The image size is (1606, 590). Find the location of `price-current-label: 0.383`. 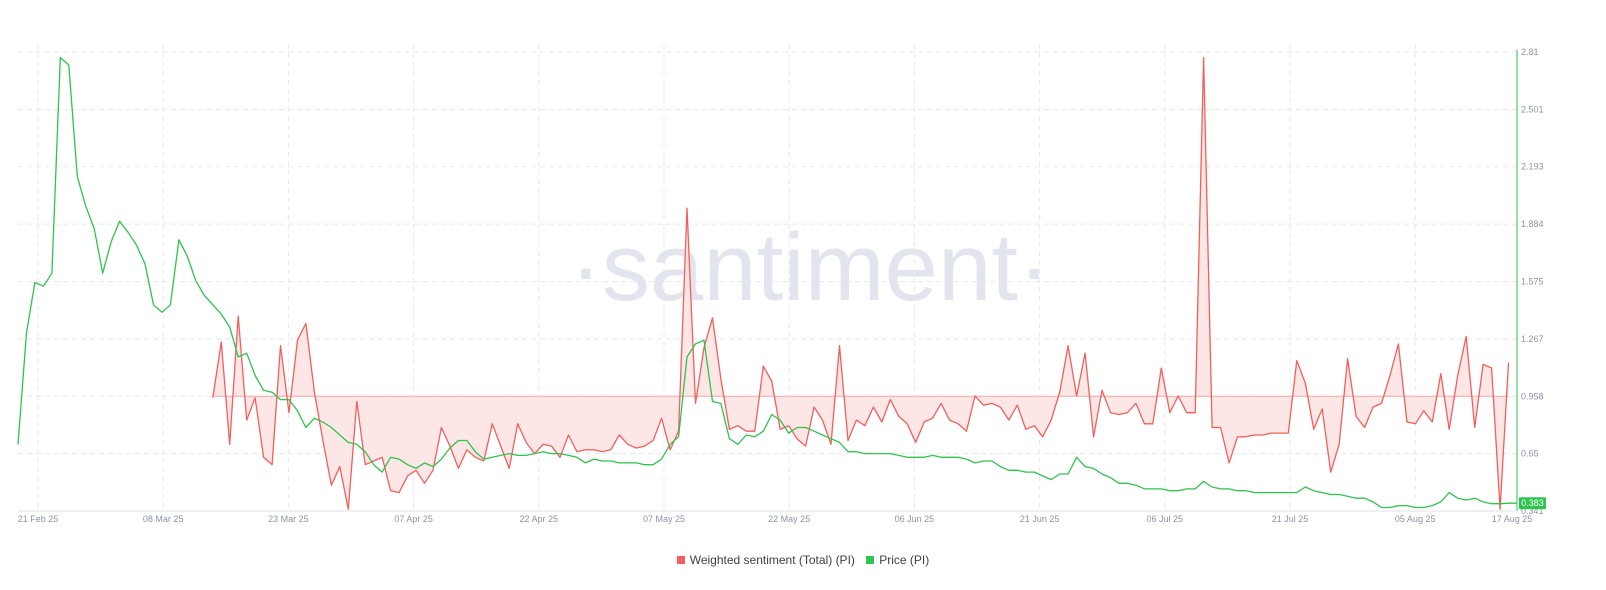

price-current-label: 0.383 is located at coordinates (1532, 503).